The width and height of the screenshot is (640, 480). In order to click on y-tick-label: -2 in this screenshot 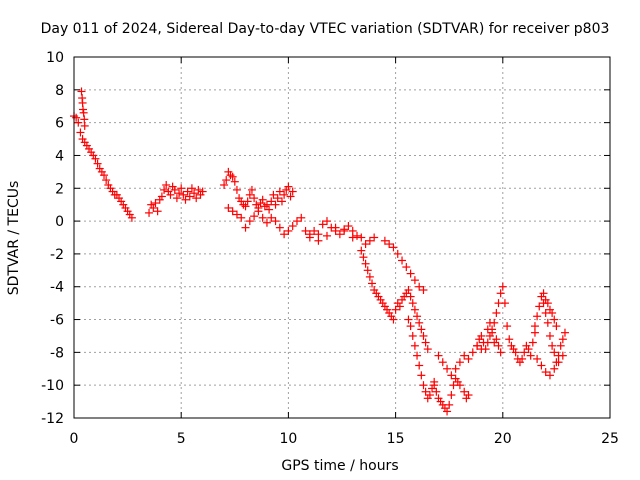, I will do `click(57, 255)`.